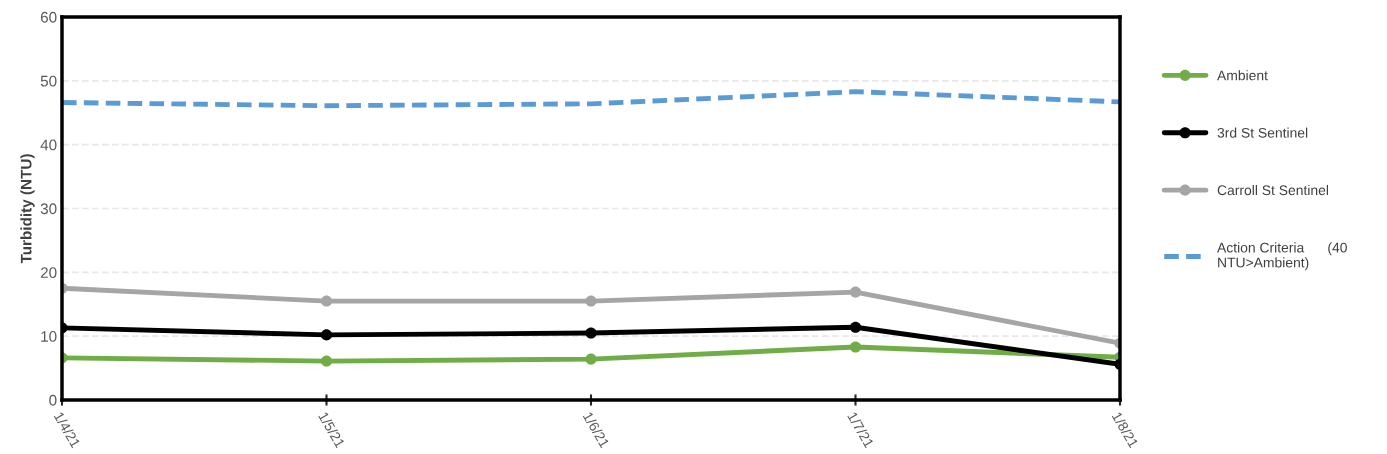 This screenshot has height=454, width=1387. What do you see at coordinates (1273, 190) in the screenshot?
I see `legend-label: Carroll St Sentinel` at bounding box center [1273, 190].